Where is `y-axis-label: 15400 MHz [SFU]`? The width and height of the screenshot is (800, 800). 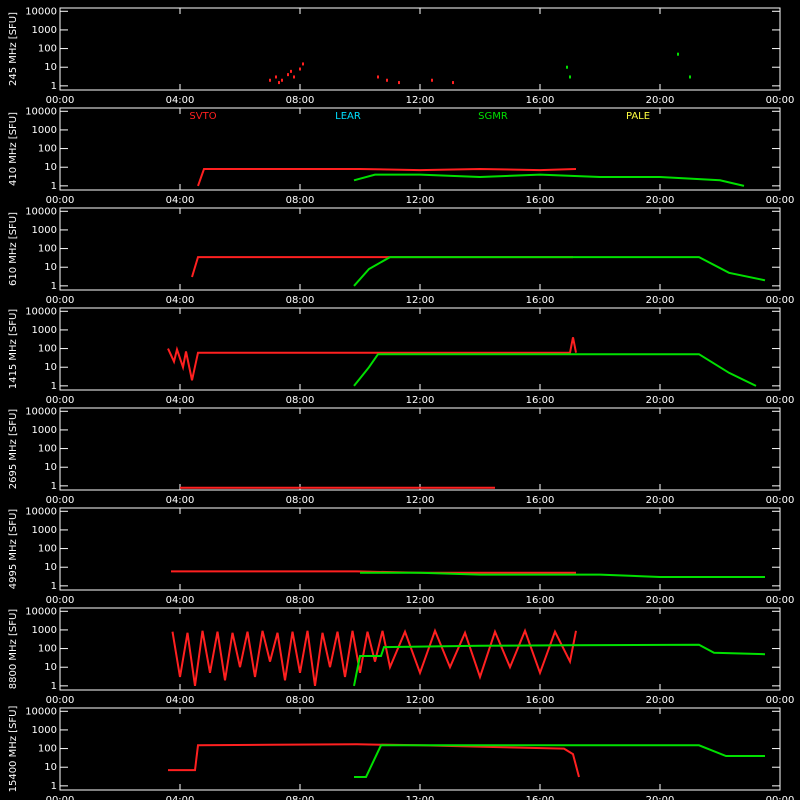 y-axis-label: 15400 MHz [SFU] is located at coordinates (13, 749).